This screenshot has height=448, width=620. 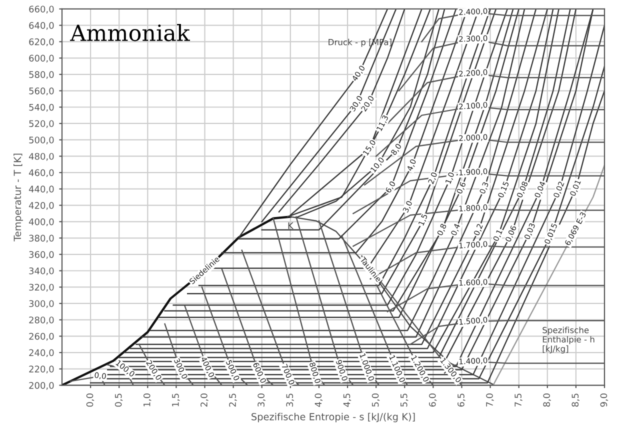 What do you see at coordinates (547, 400) in the screenshot?
I see `x-tick-label: 8,0` at bounding box center [547, 400].